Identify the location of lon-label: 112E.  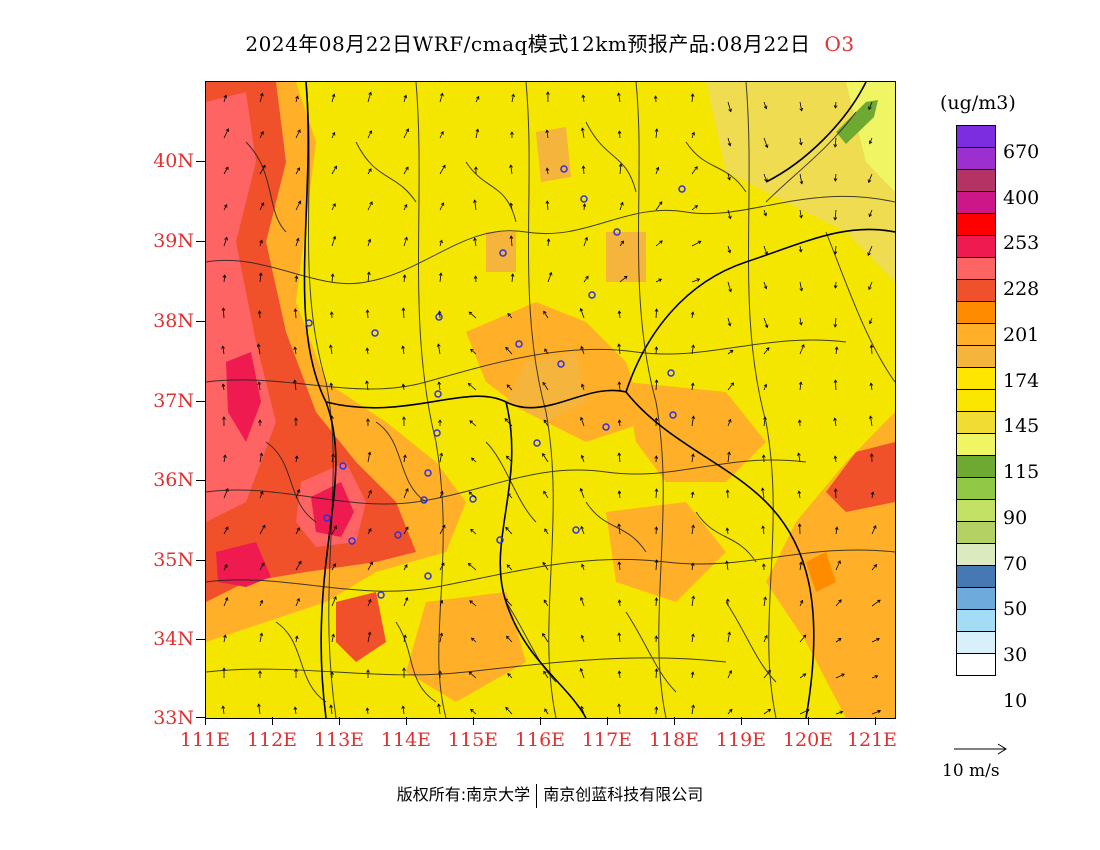
(272, 740).